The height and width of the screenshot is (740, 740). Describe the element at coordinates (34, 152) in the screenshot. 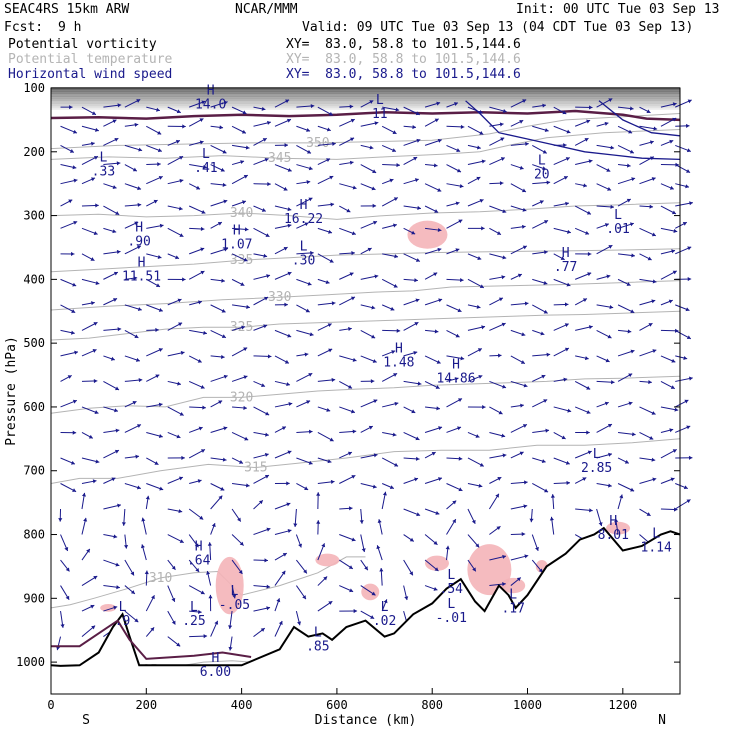

I see `y-tick-label: 200` at that location.